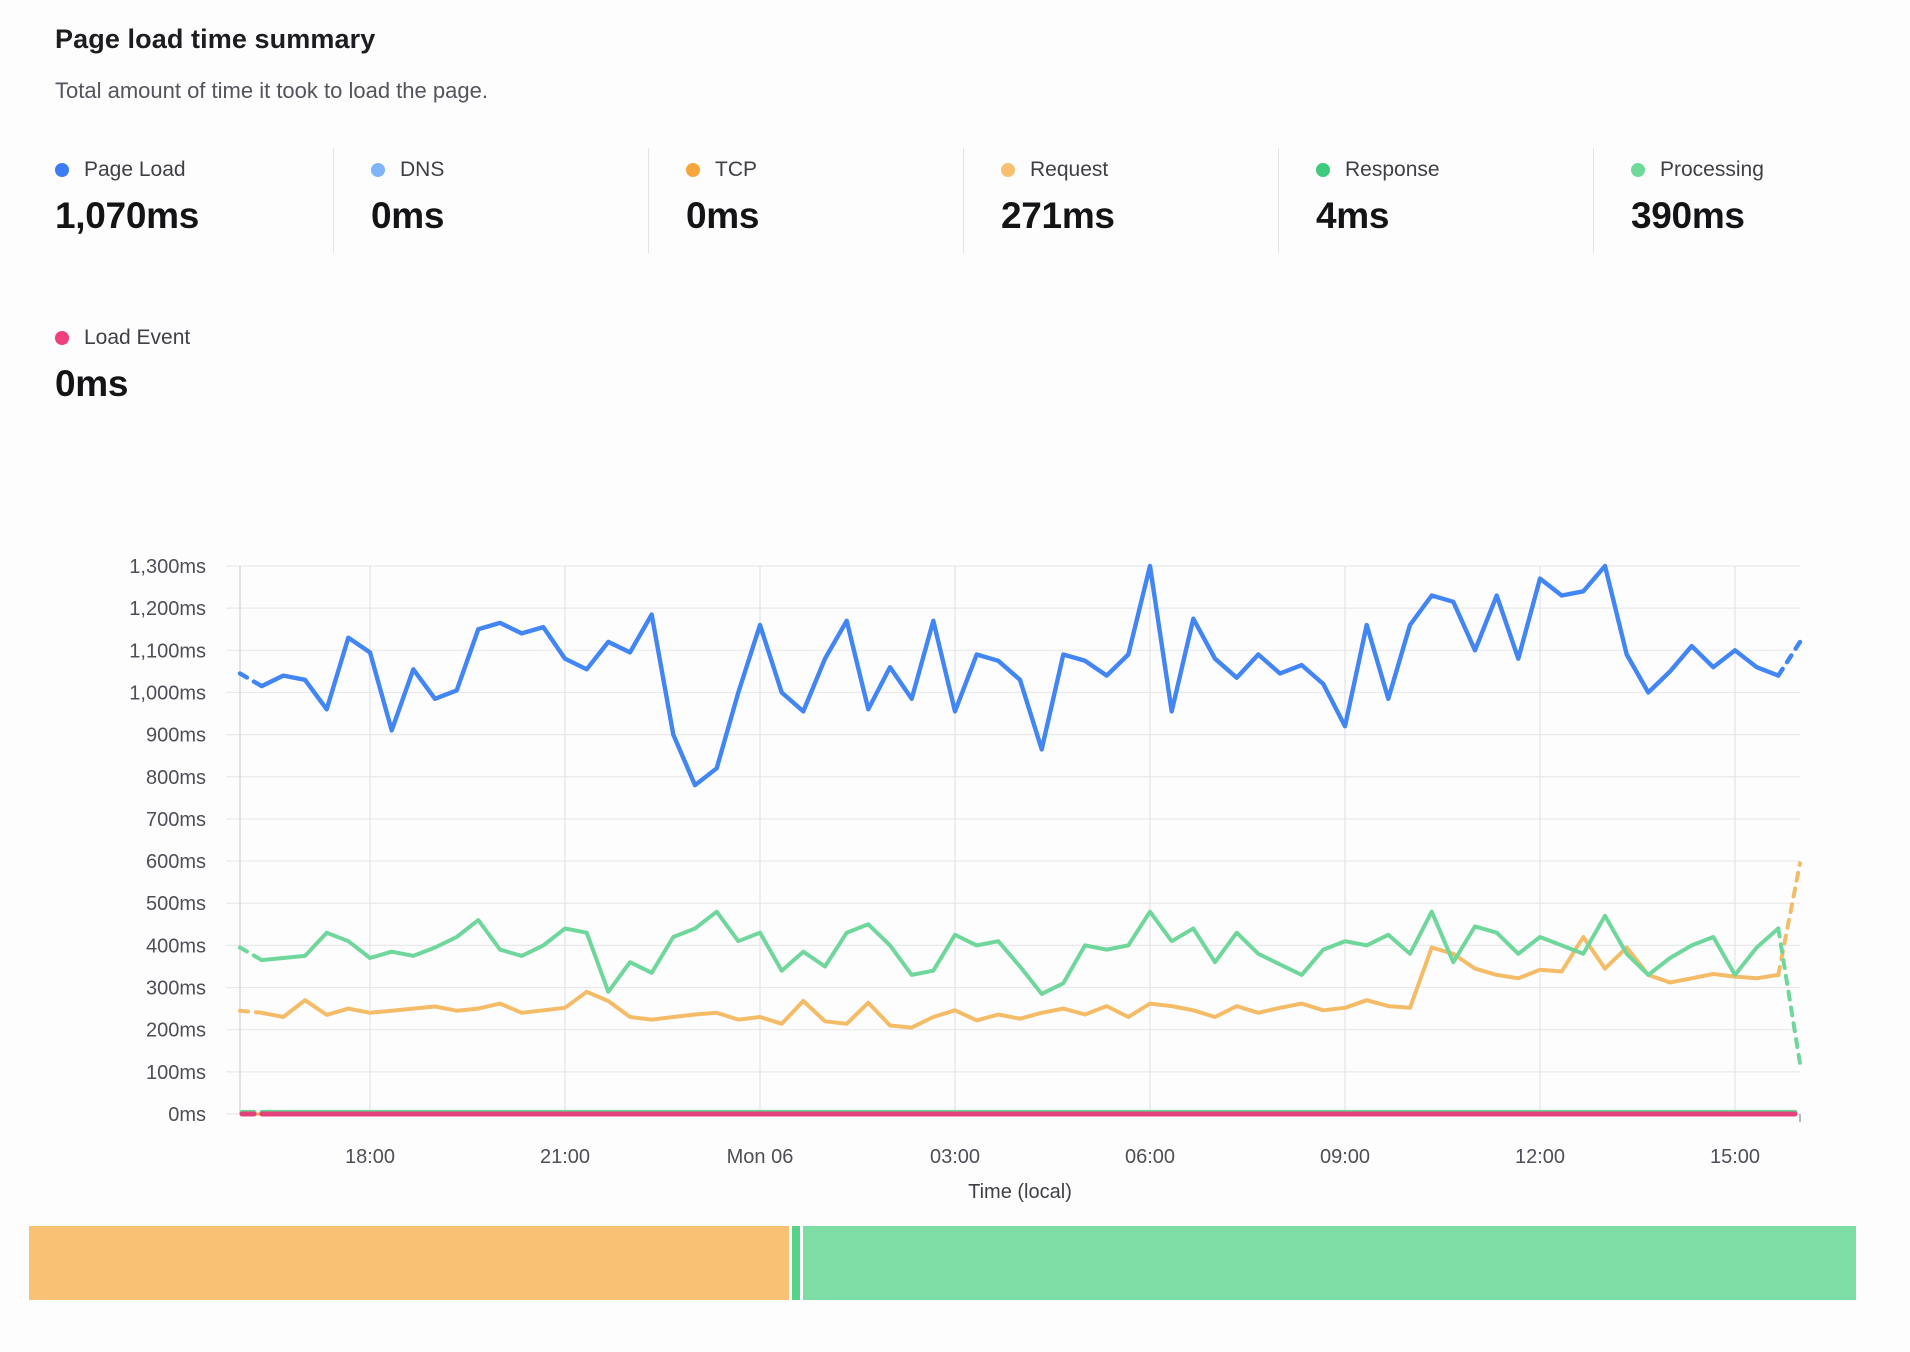 Image resolution: width=1910 pixels, height=1352 pixels. I want to click on y-axis-tick-label: 700ms, so click(176, 820).